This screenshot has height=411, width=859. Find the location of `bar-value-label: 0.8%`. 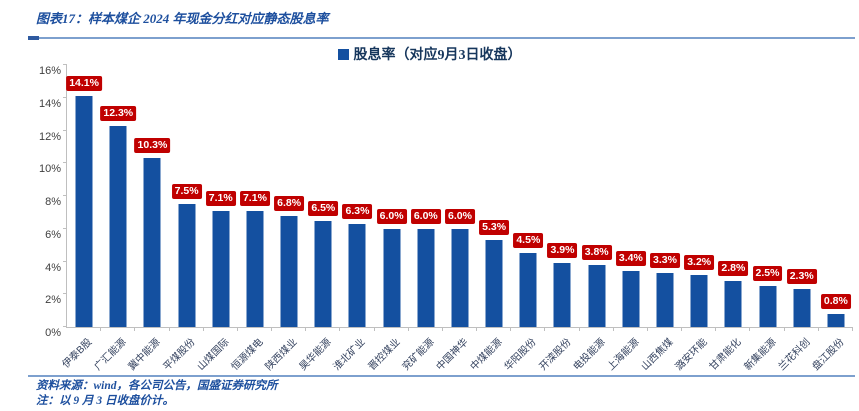

bar-value-label: 0.8% is located at coordinates (835, 301).